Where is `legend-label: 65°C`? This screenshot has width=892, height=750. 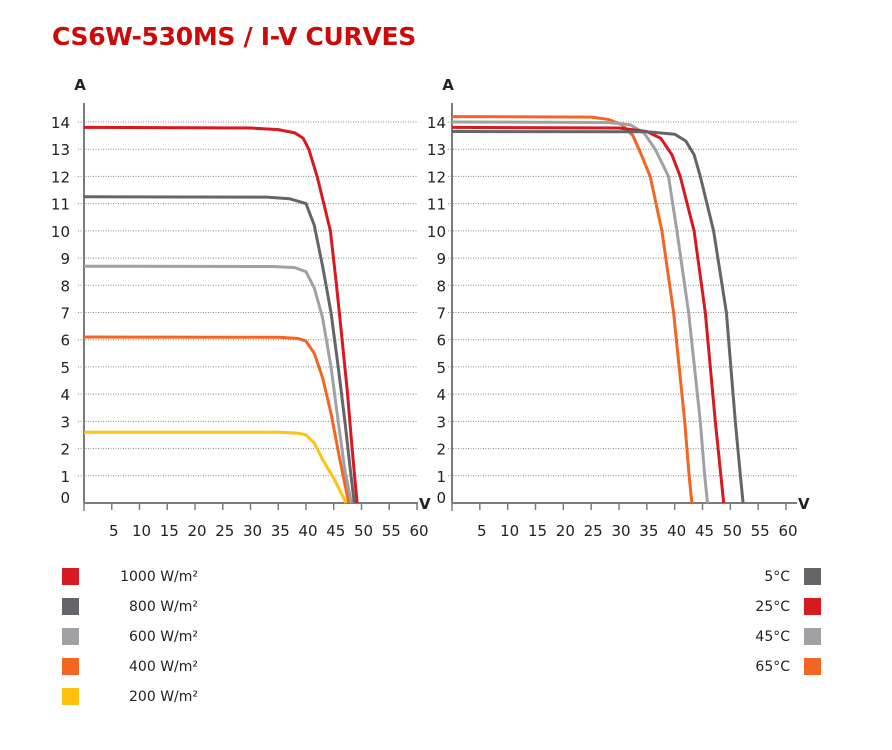 legend-label: 65°C is located at coordinates (772, 667).